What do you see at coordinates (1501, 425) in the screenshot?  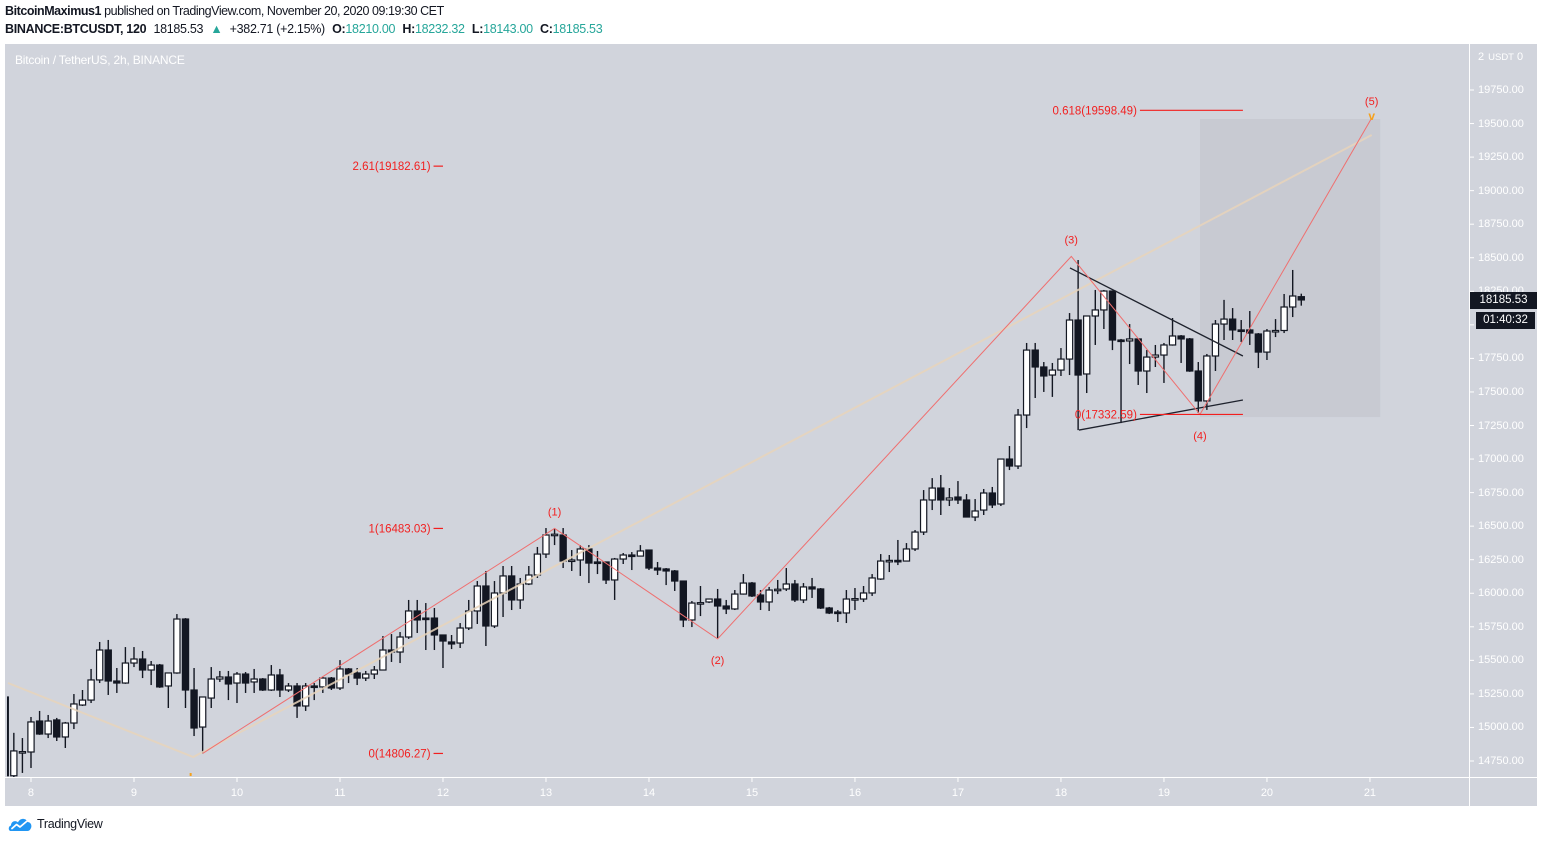 I see `price-axis-label: 17250.00` at bounding box center [1501, 425].